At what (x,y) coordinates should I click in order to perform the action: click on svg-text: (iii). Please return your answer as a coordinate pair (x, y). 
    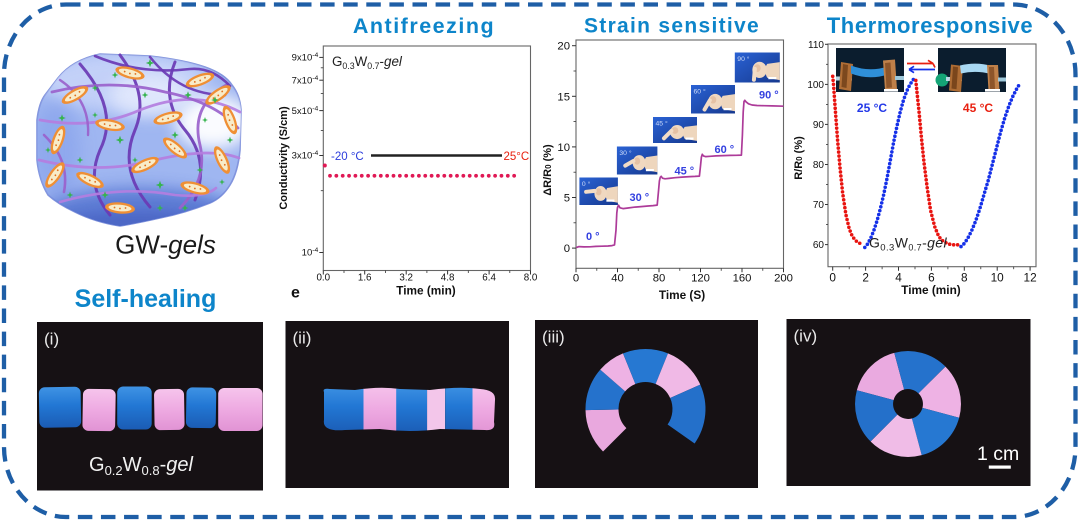
    Looking at the image, I should click on (553, 337).